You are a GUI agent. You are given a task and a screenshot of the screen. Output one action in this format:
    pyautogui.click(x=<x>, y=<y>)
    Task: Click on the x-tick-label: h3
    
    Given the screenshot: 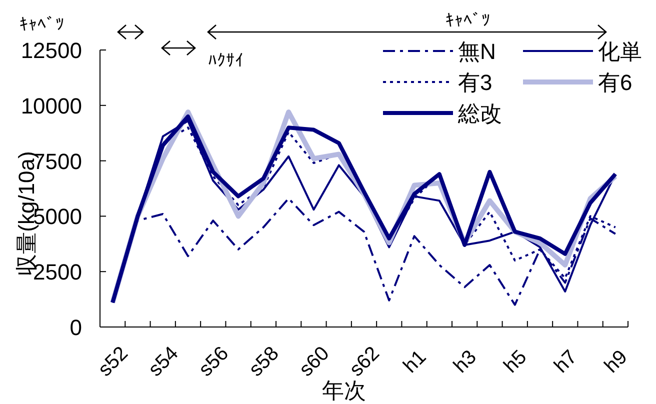 What is the action you would take?
    pyautogui.click(x=465, y=362)
    